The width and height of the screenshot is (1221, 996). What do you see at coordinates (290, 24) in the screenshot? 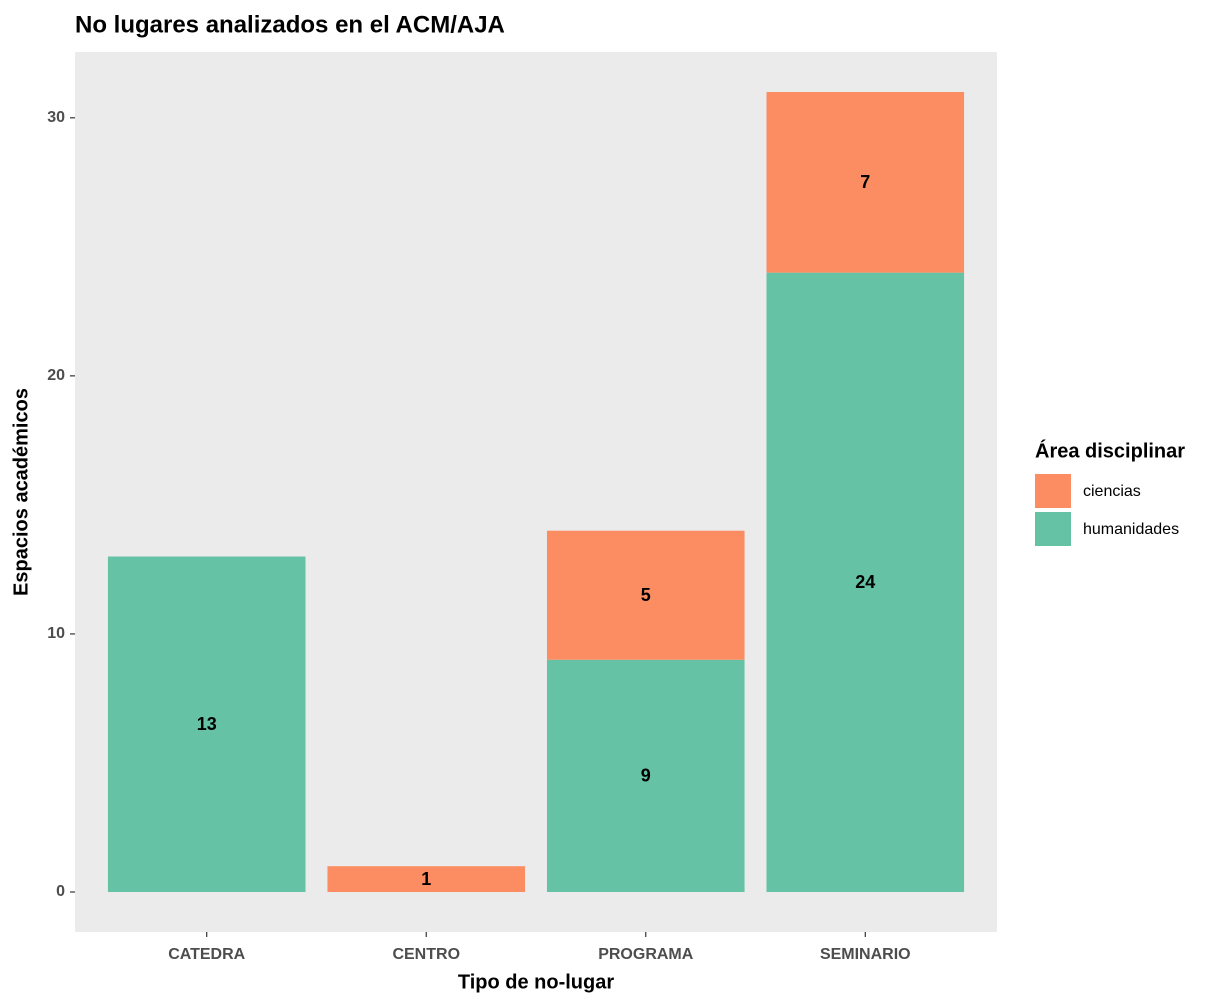
I see `chart-title: No lugares analizados en el ACM/AJA` at bounding box center [290, 24].